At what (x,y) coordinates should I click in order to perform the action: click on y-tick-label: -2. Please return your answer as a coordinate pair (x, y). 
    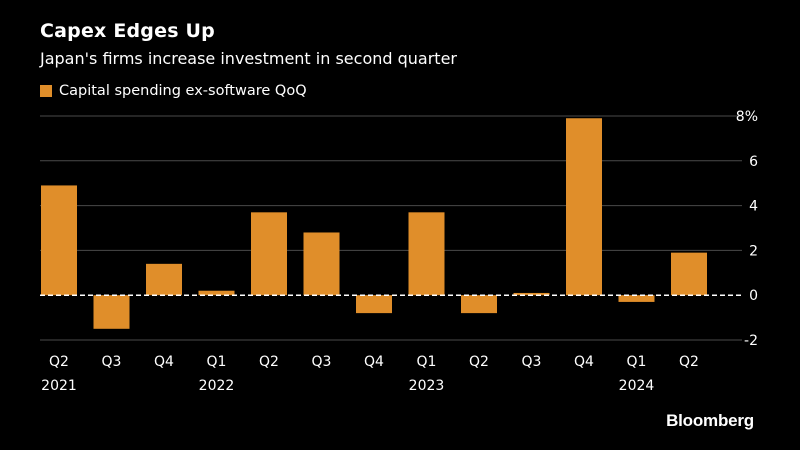
    Looking at the image, I should click on (751, 341).